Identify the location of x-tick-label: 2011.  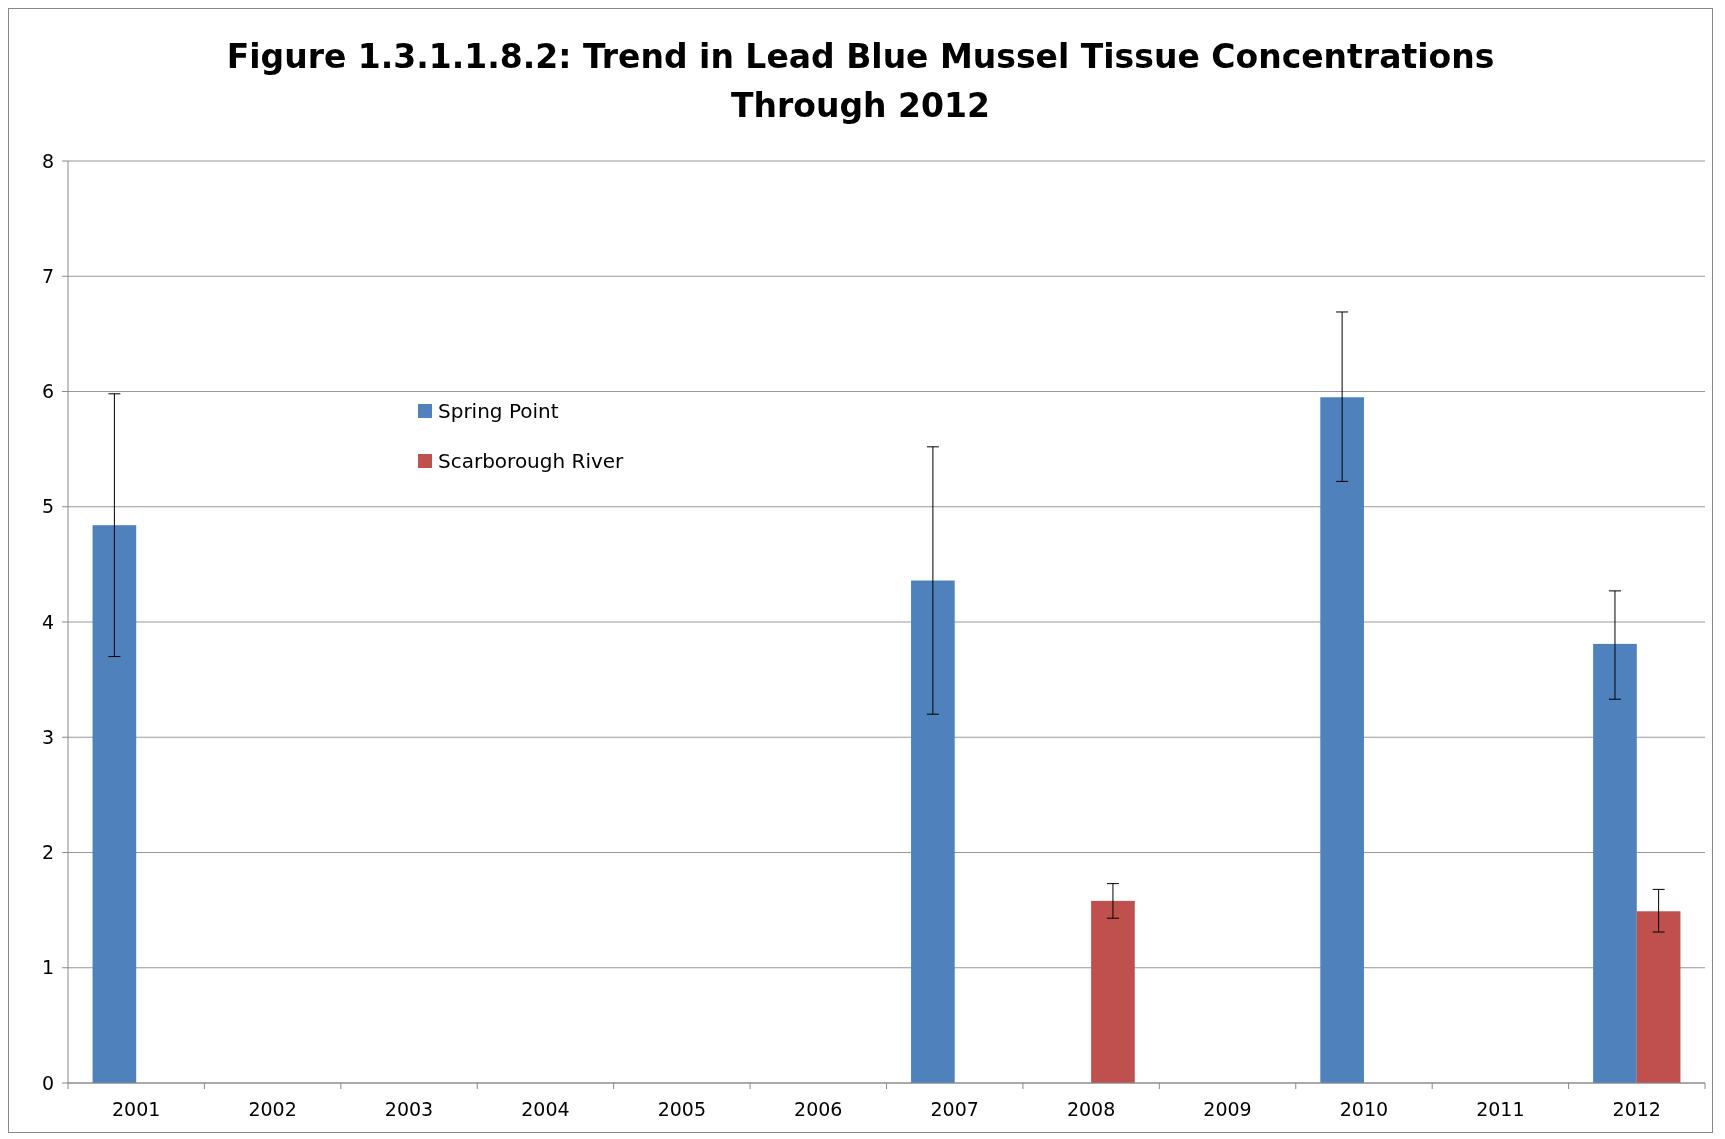
(1500, 1109).